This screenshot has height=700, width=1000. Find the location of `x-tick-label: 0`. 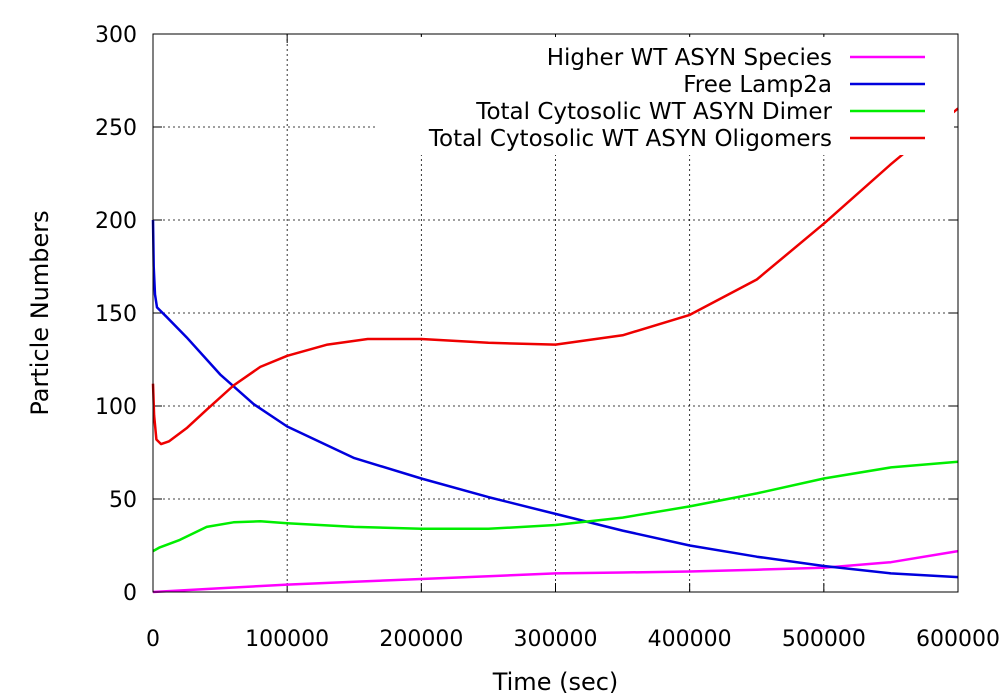

x-tick-label: 0 is located at coordinates (153, 639).